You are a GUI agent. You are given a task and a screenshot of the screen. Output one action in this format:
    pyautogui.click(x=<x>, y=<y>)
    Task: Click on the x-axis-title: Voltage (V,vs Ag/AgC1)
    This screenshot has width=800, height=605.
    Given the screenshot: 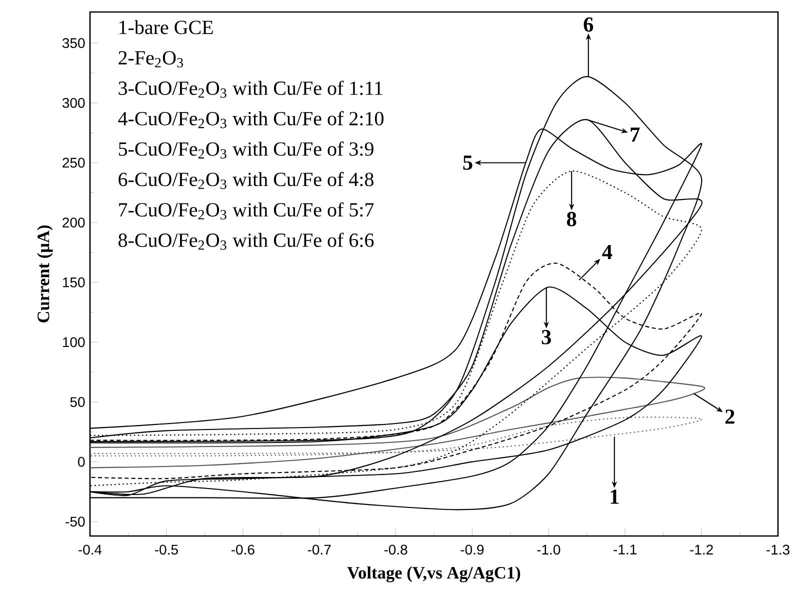 What is the action you would take?
    pyautogui.click(x=433, y=574)
    